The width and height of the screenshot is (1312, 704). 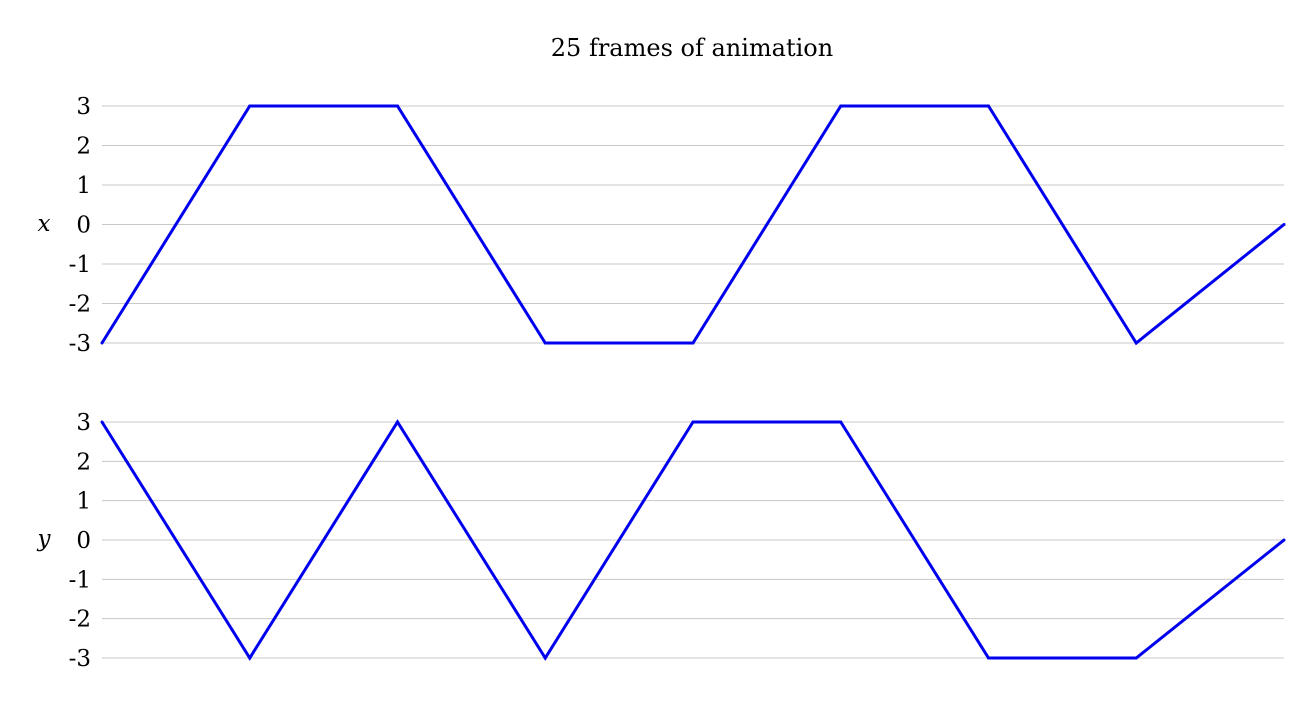 What do you see at coordinates (692, 48) in the screenshot?
I see `chart-title: 25 frames of animation` at bounding box center [692, 48].